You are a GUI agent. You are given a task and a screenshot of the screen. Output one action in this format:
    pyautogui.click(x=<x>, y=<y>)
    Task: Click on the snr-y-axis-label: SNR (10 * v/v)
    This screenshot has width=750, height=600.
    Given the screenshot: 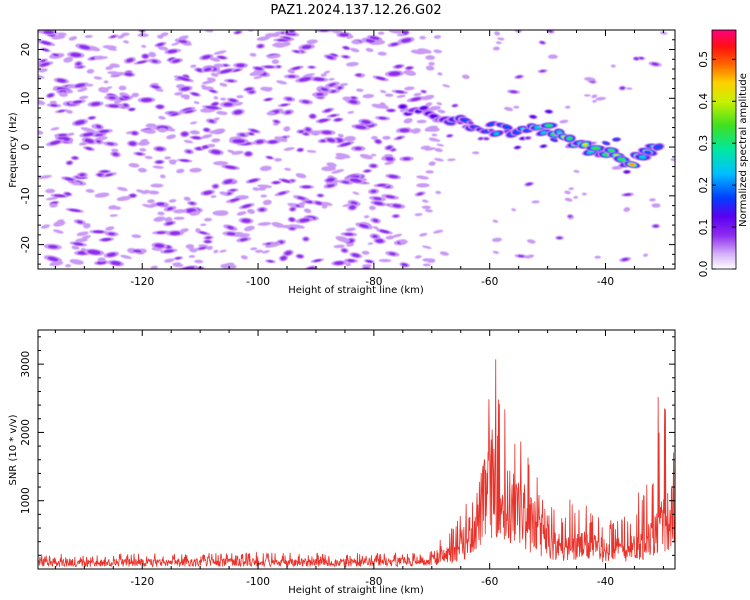 What is the action you would take?
    pyautogui.click(x=13, y=449)
    